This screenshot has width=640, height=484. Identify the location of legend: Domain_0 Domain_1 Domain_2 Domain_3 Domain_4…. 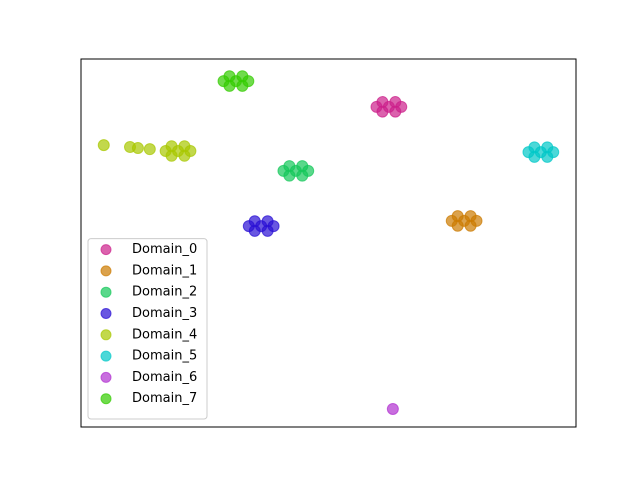
(147, 329).